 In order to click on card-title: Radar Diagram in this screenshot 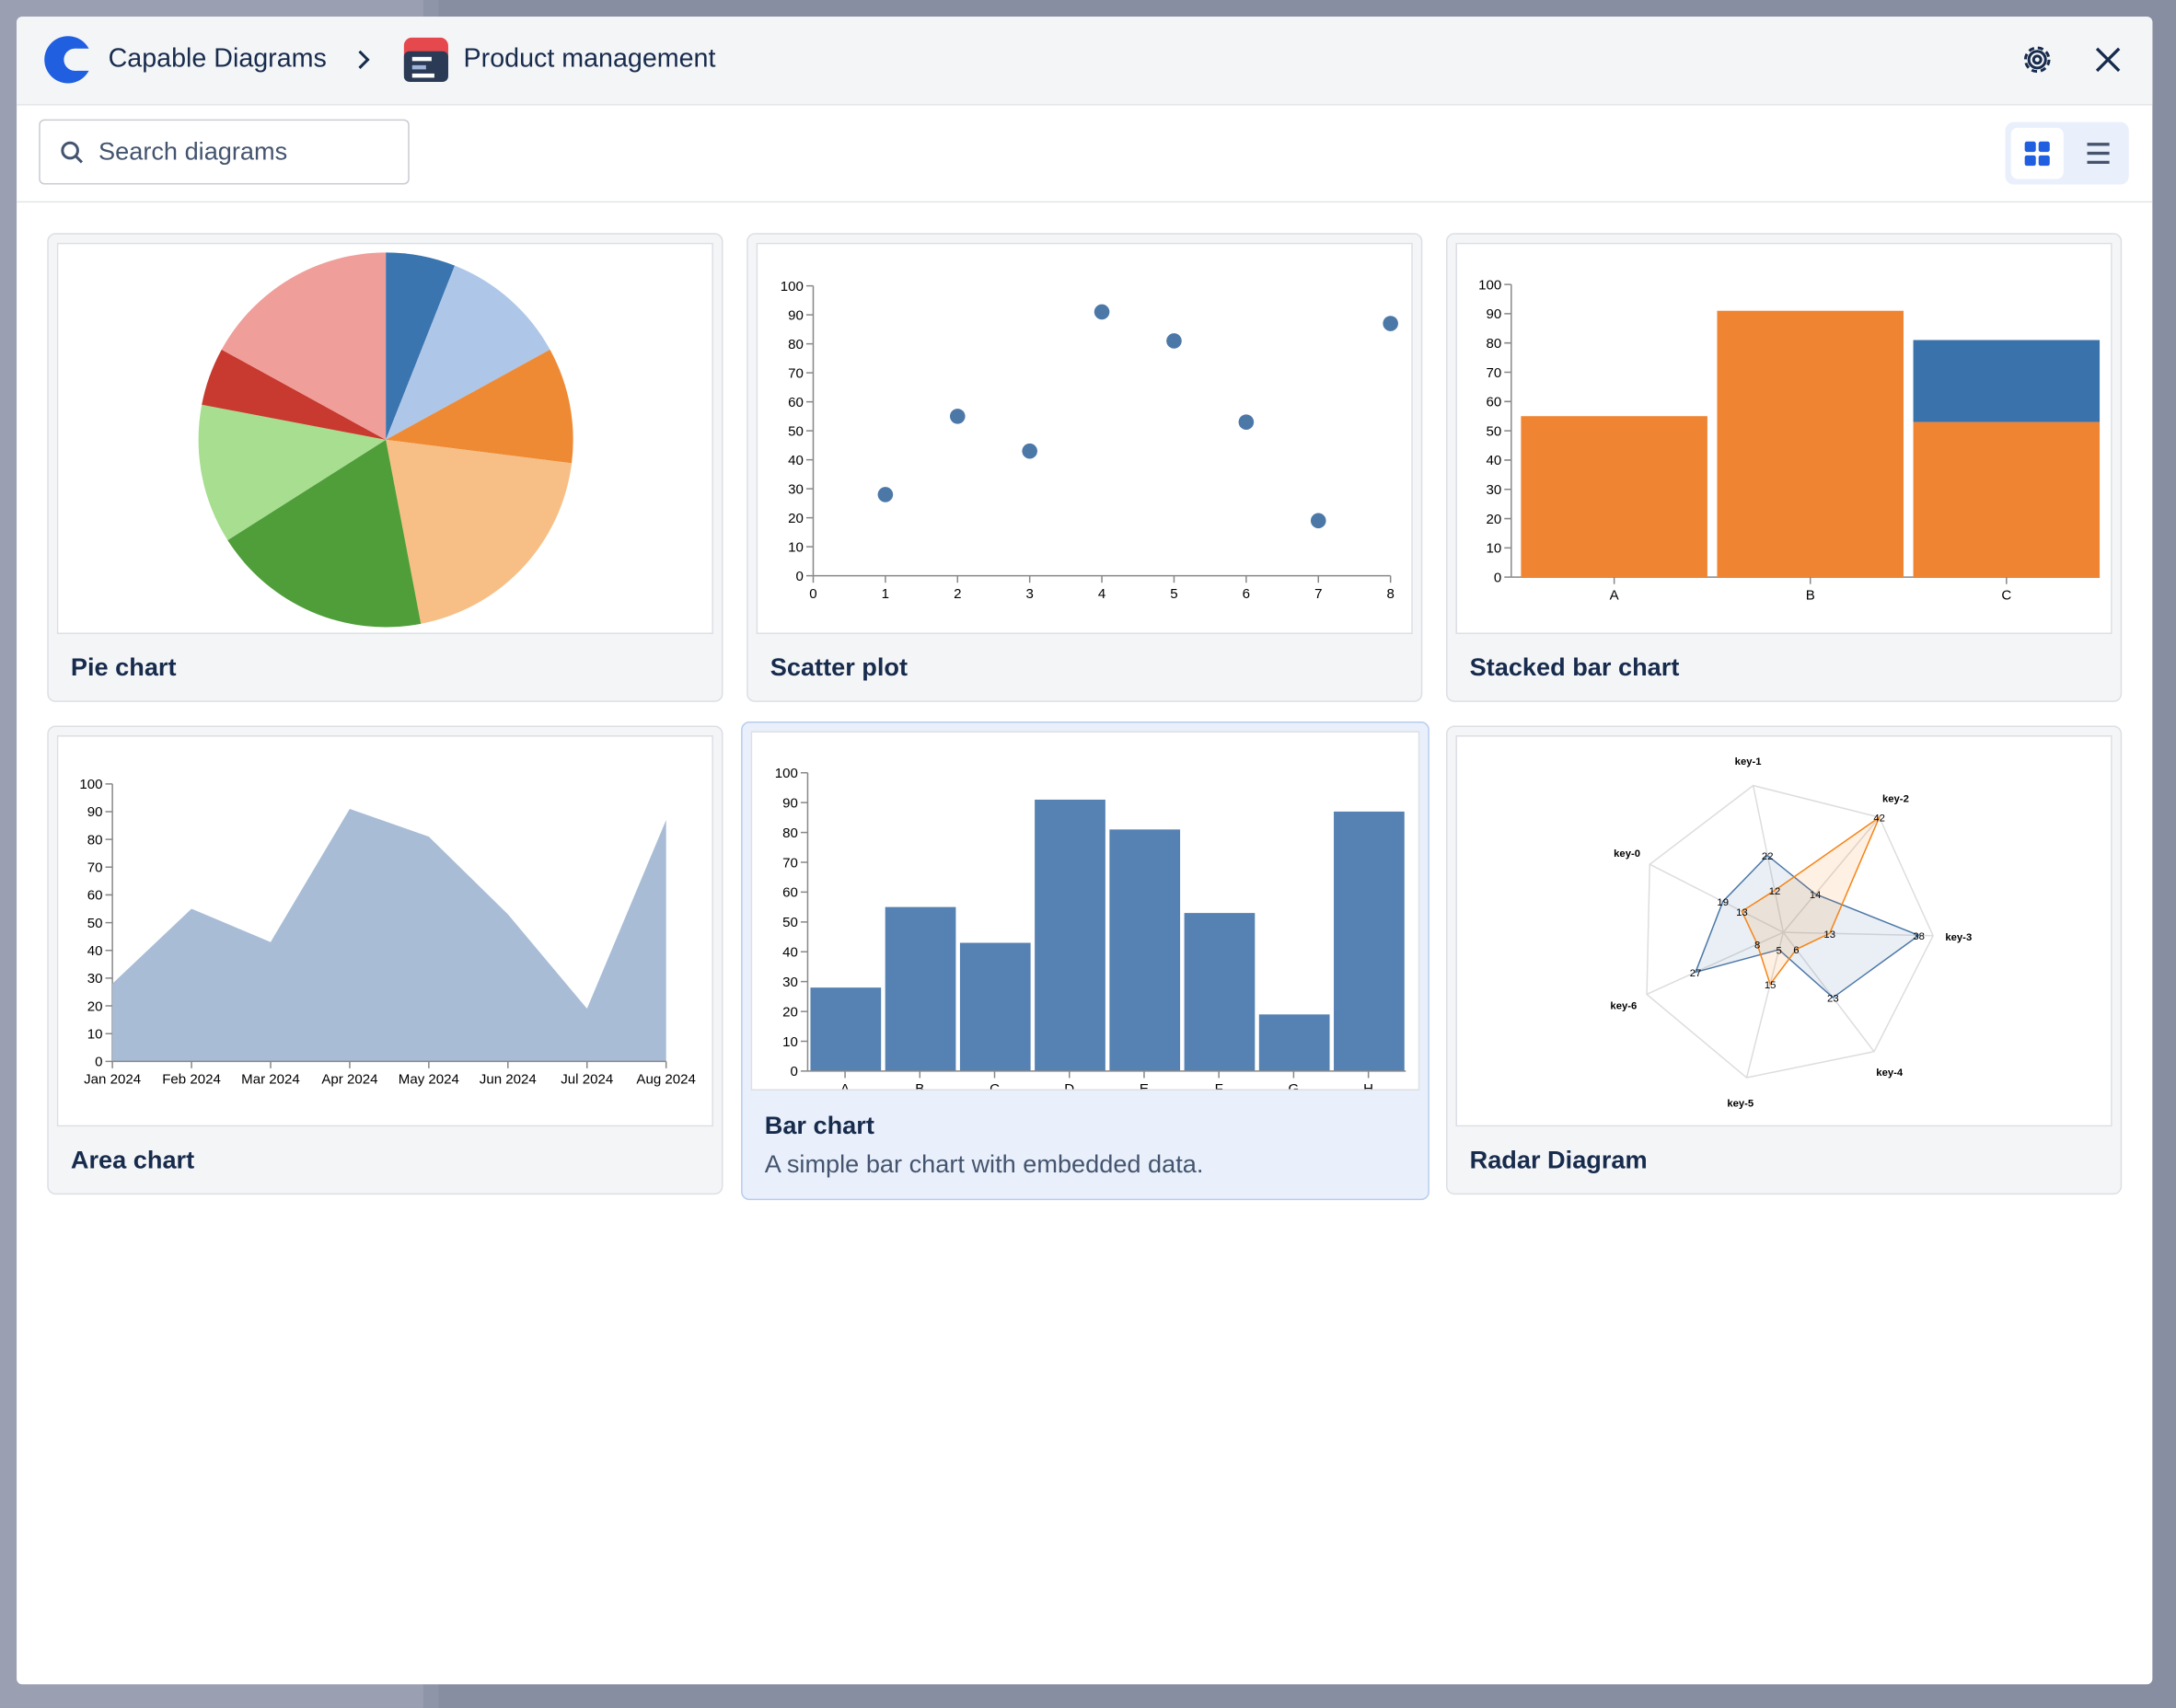, I will do `click(1558, 1160)`.